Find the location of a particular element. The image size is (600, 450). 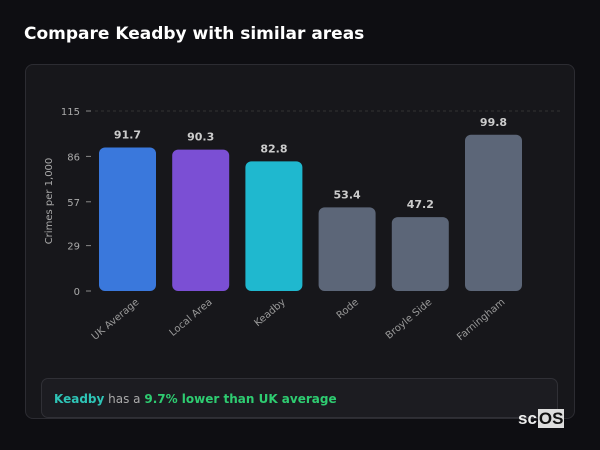

comparison-note: Keadby has a 9.7% lower than UK average is located at coordinates (299, 398).